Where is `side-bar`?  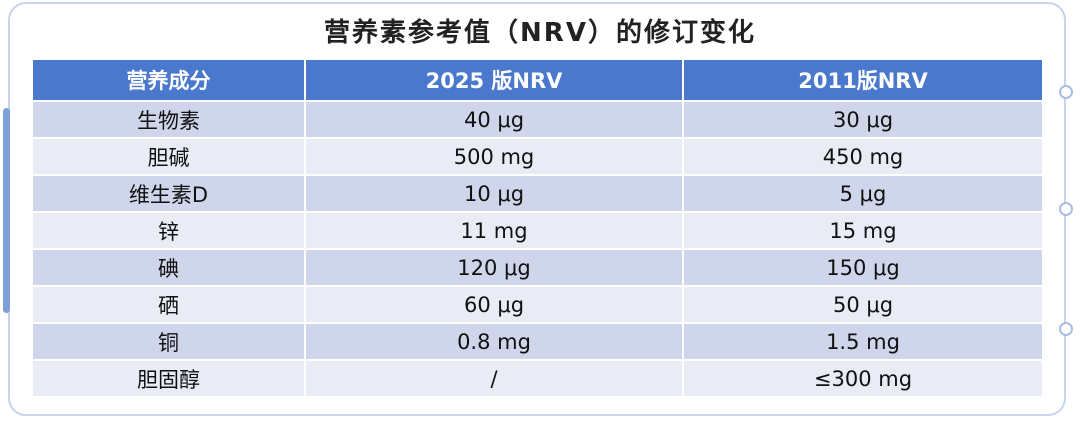
side-bar is located at coordinates (6, 210).